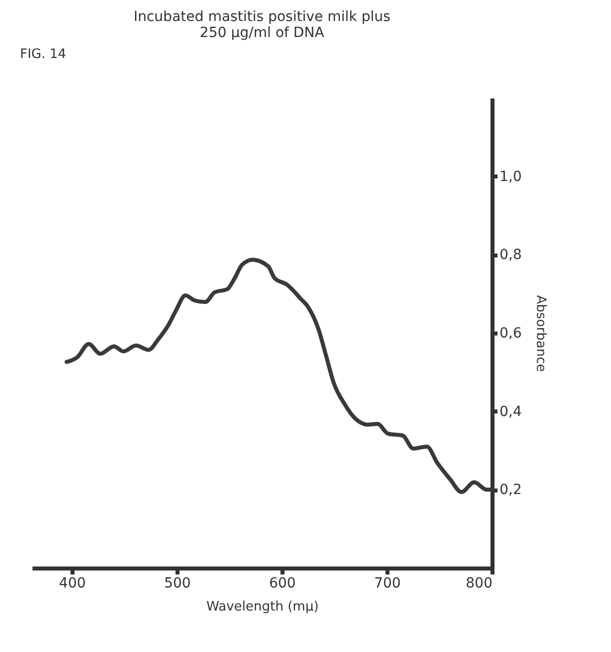 This screenshot has width=611, height=652. I want to click on caption: FIG. 14, so click(43, 54).